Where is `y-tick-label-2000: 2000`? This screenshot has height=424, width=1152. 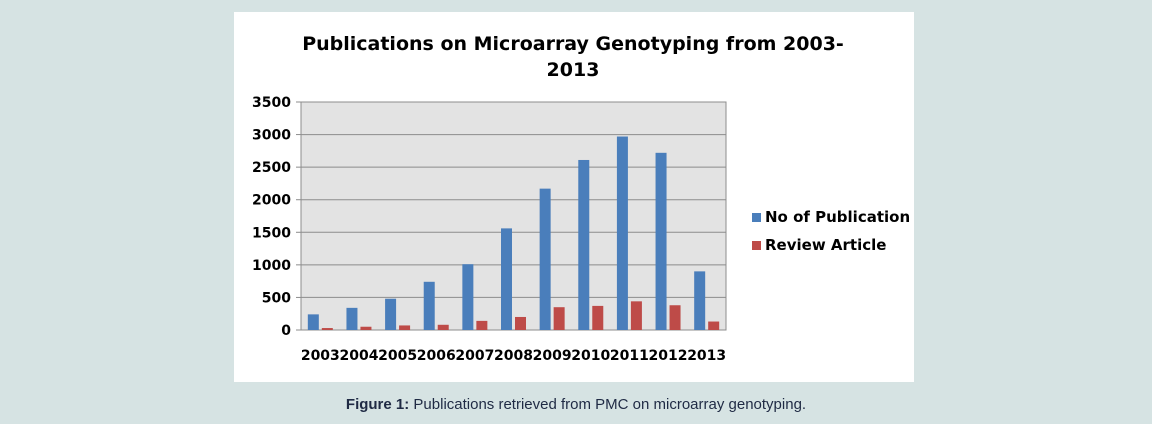 y-tick-label-2000: 2000 is located at coordinates (271, 201).